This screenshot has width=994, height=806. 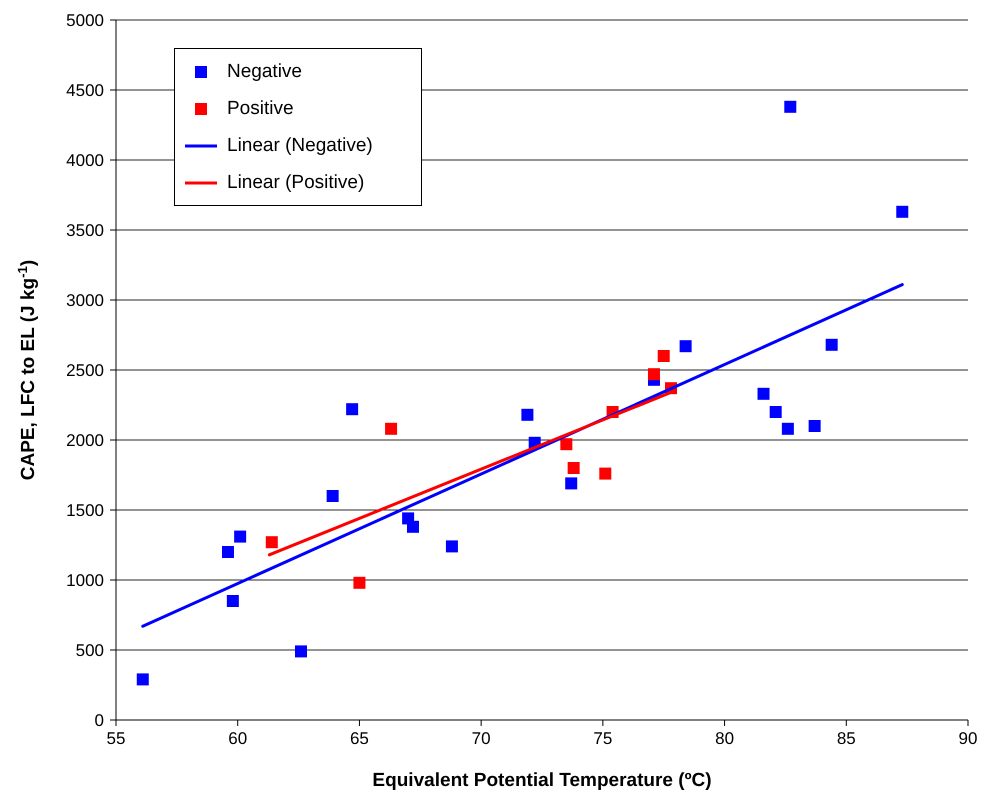 I want to click on y-tick-label: 0, so click(x=99, y=720).